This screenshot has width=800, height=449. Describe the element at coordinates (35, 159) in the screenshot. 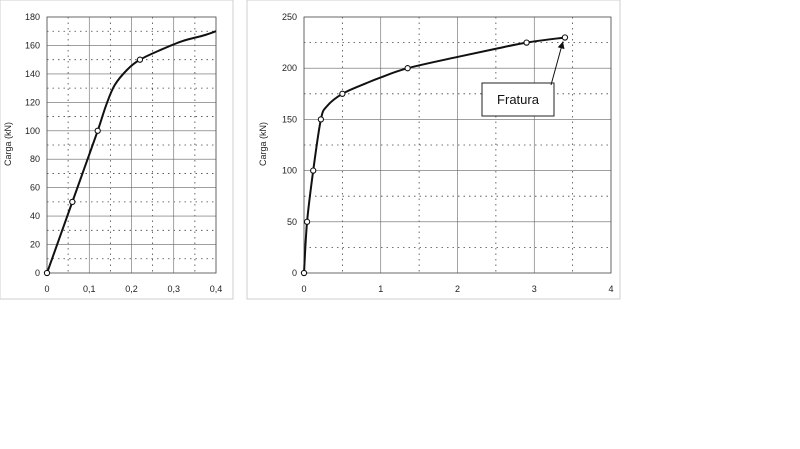

I see `y-tick-label: 80` at that location.